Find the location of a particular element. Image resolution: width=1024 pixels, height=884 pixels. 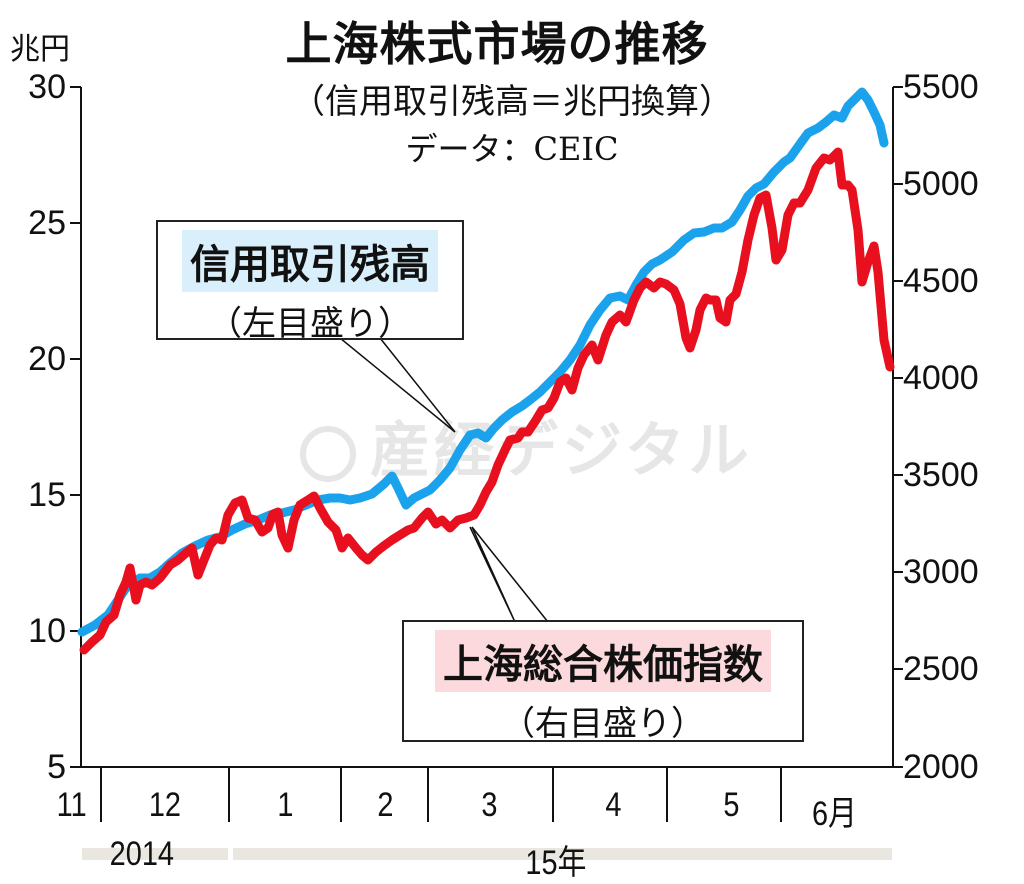

month-label-6: 6月 is located at coordinates (834, 814).